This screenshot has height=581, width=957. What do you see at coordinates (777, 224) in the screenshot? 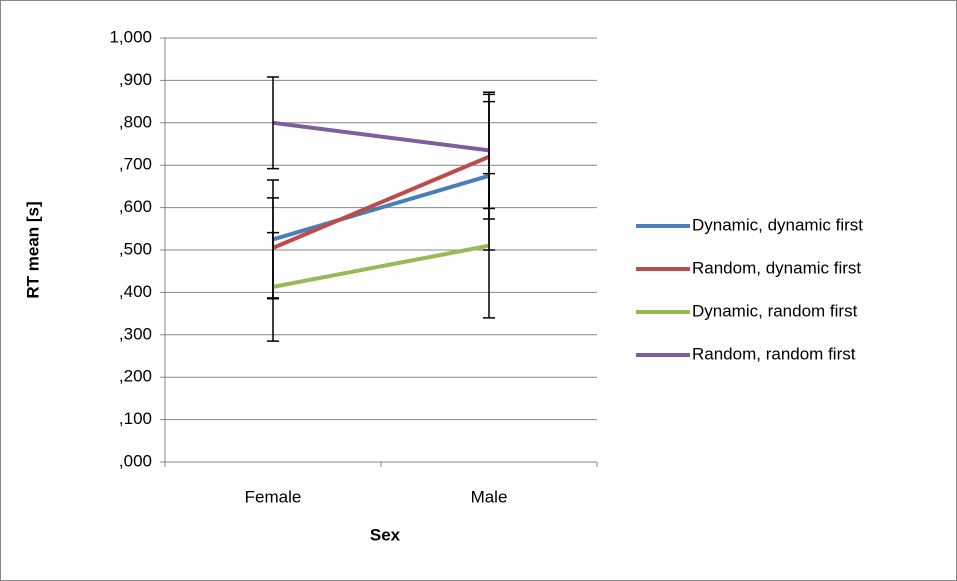
I see `legend-label: Dynamic, dynamic first` at bounding box center [777, 224].